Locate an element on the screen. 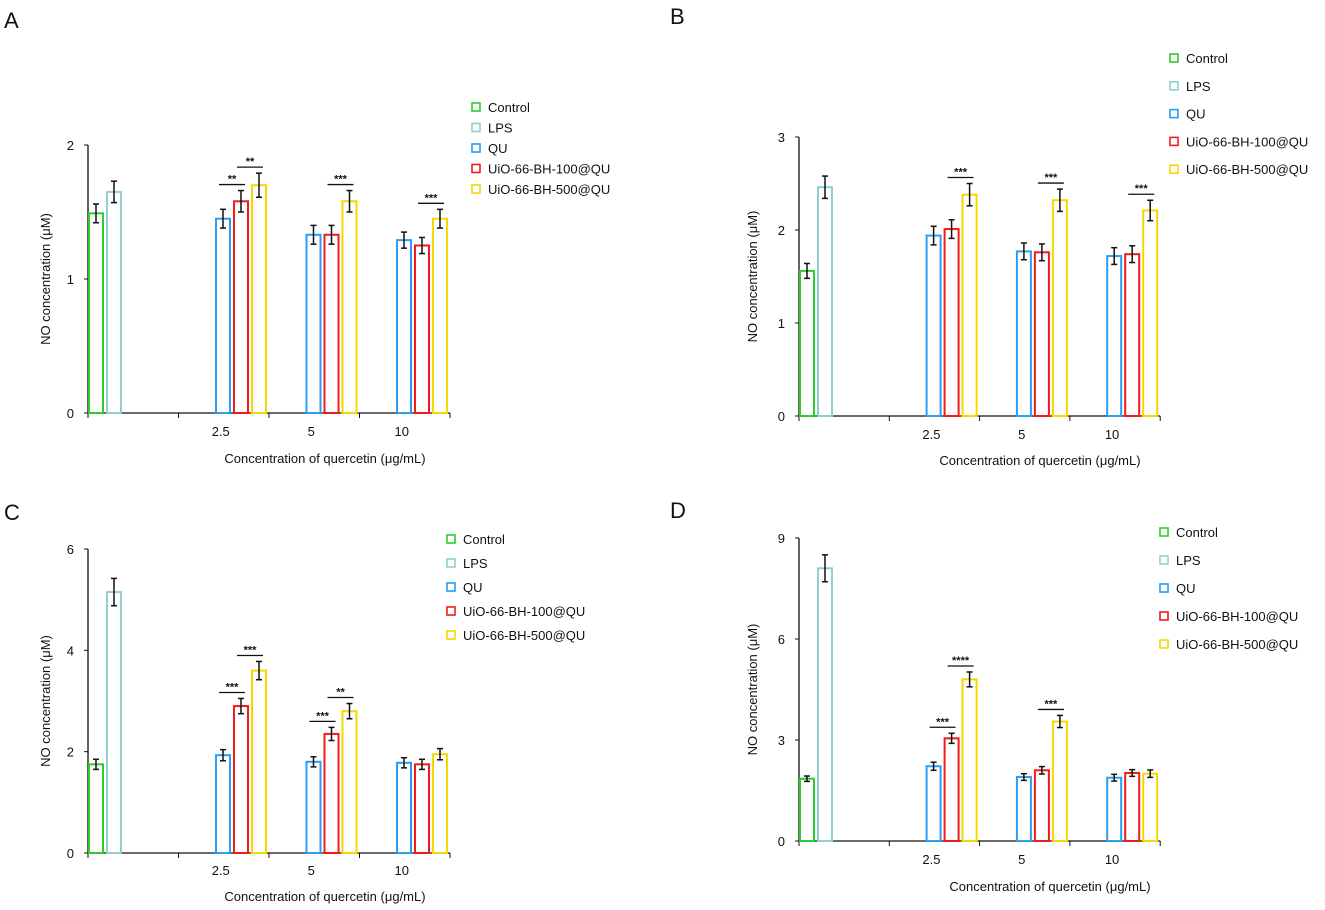 Image resolution: width=1325 pixels, height=910 pixels. x-axis-title: Concentration of quercetin (μg/mL) is located at coordinates (1049, 886).